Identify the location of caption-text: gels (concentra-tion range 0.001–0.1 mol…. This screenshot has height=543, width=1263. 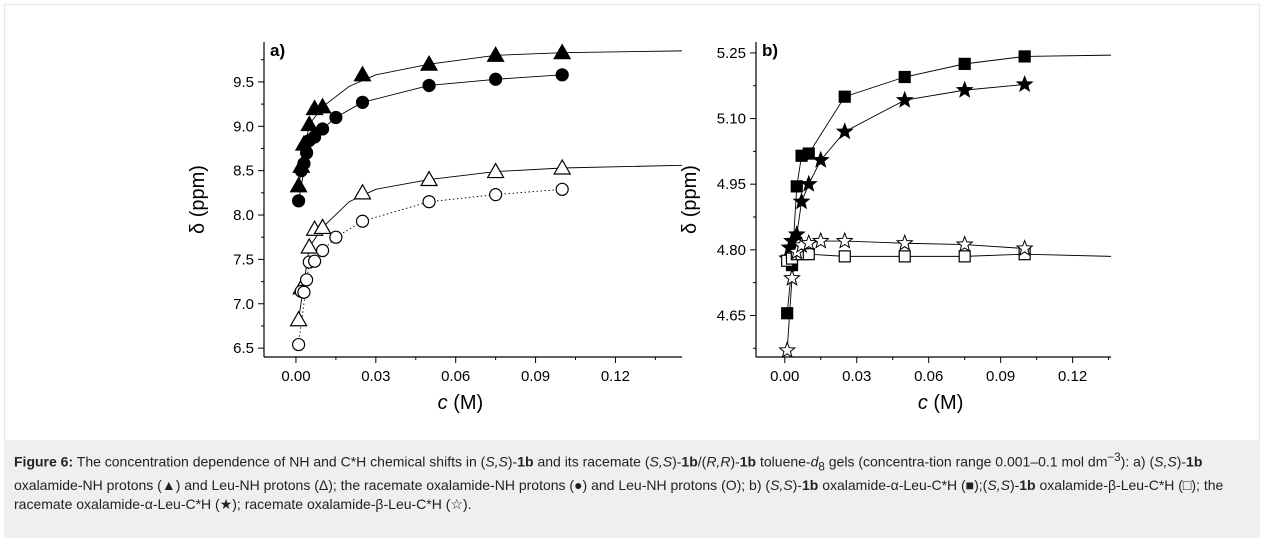
(966, 461).